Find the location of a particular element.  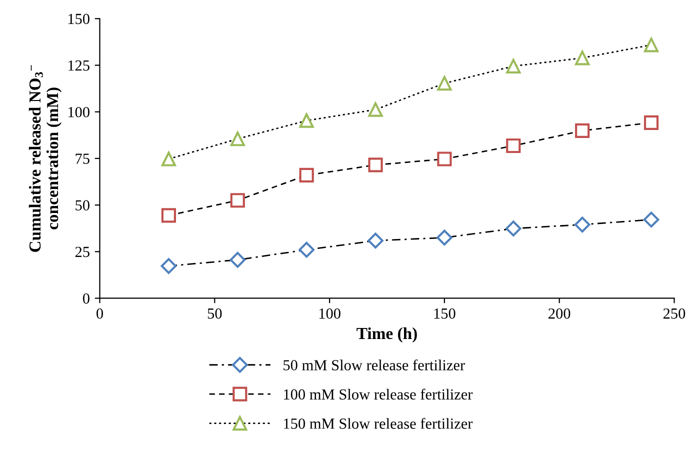

y-tick-label: 150 is located at coordinates (79, 19).